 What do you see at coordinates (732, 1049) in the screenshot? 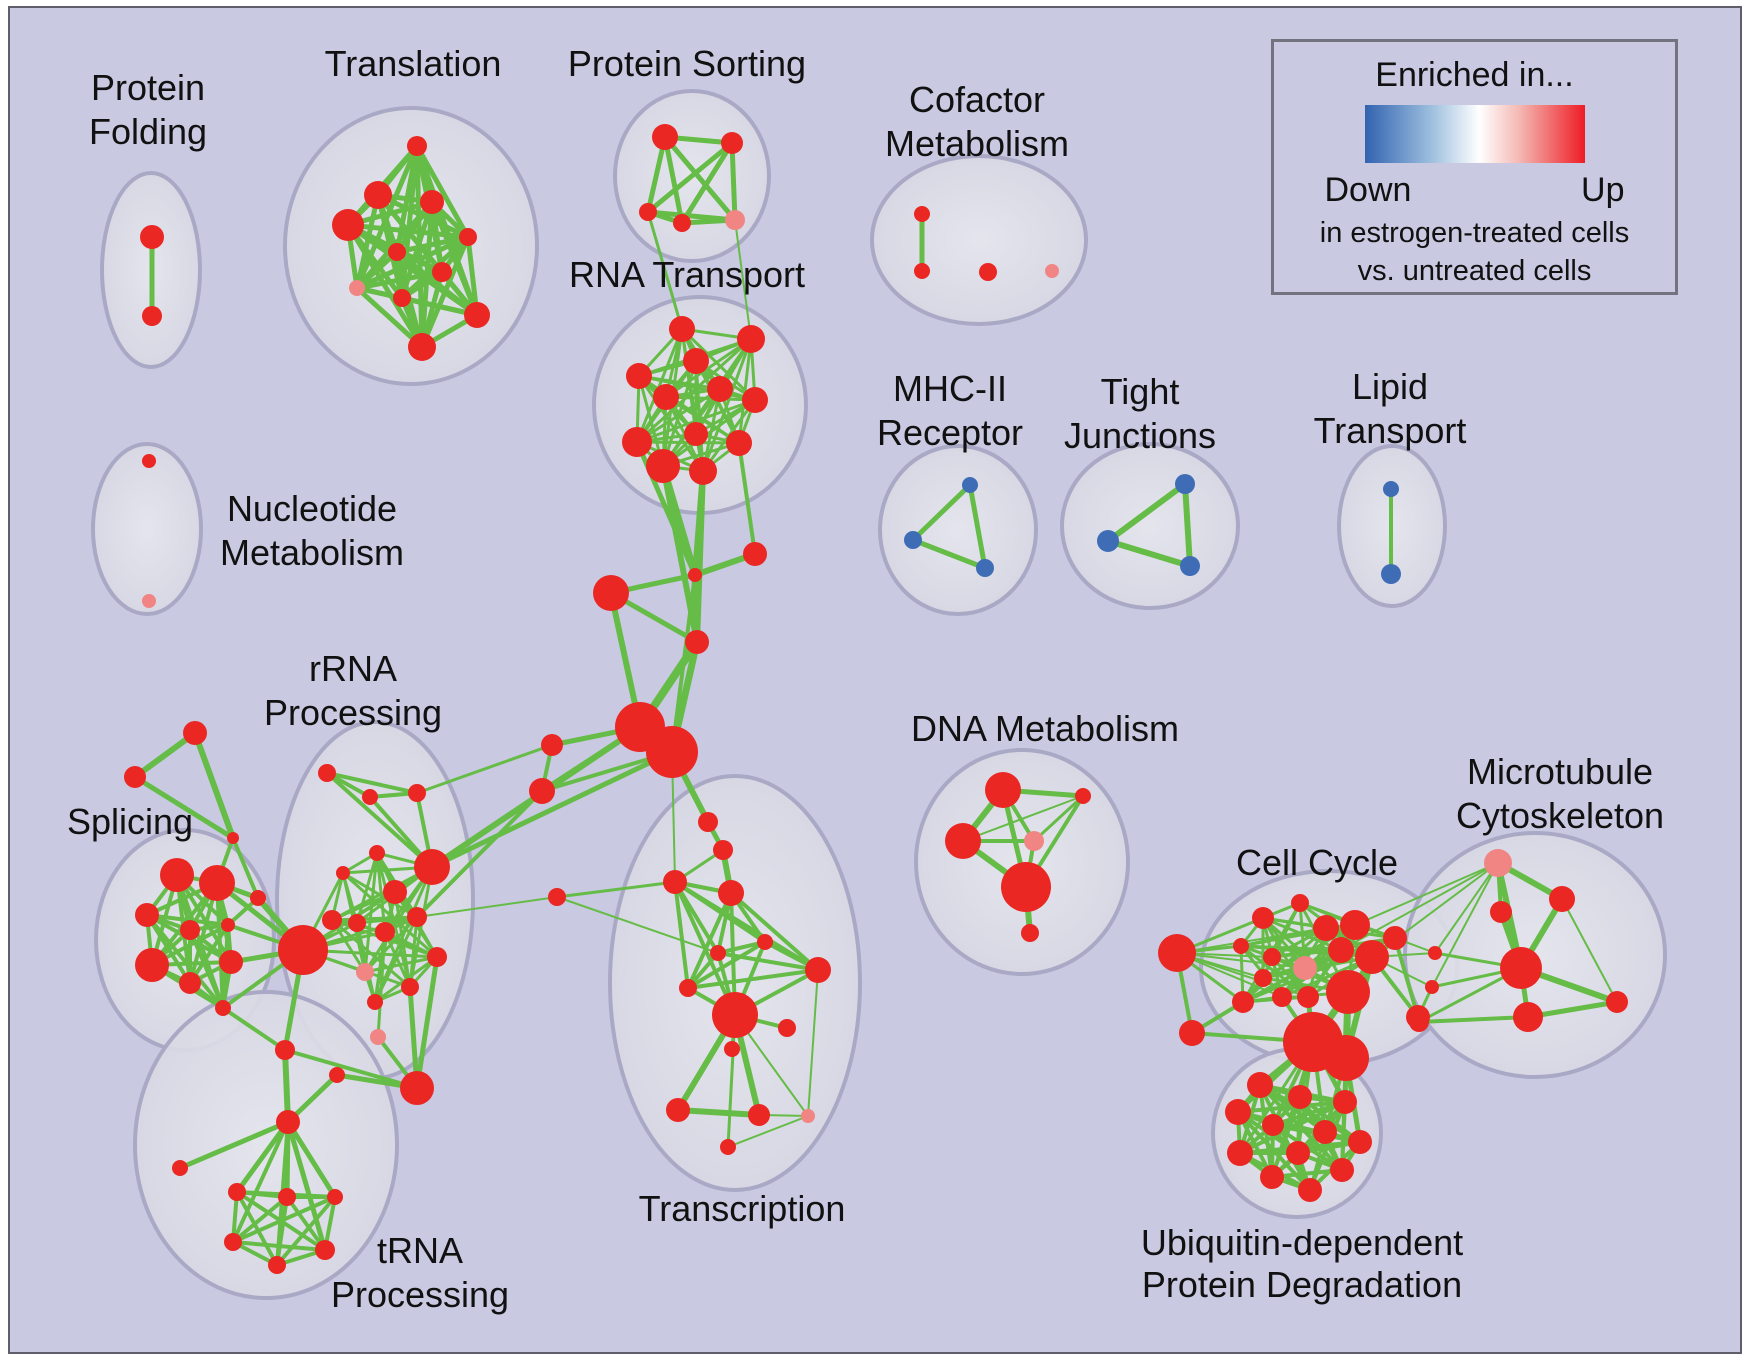
I see `node-n6` at bounding box center [732, 1049].